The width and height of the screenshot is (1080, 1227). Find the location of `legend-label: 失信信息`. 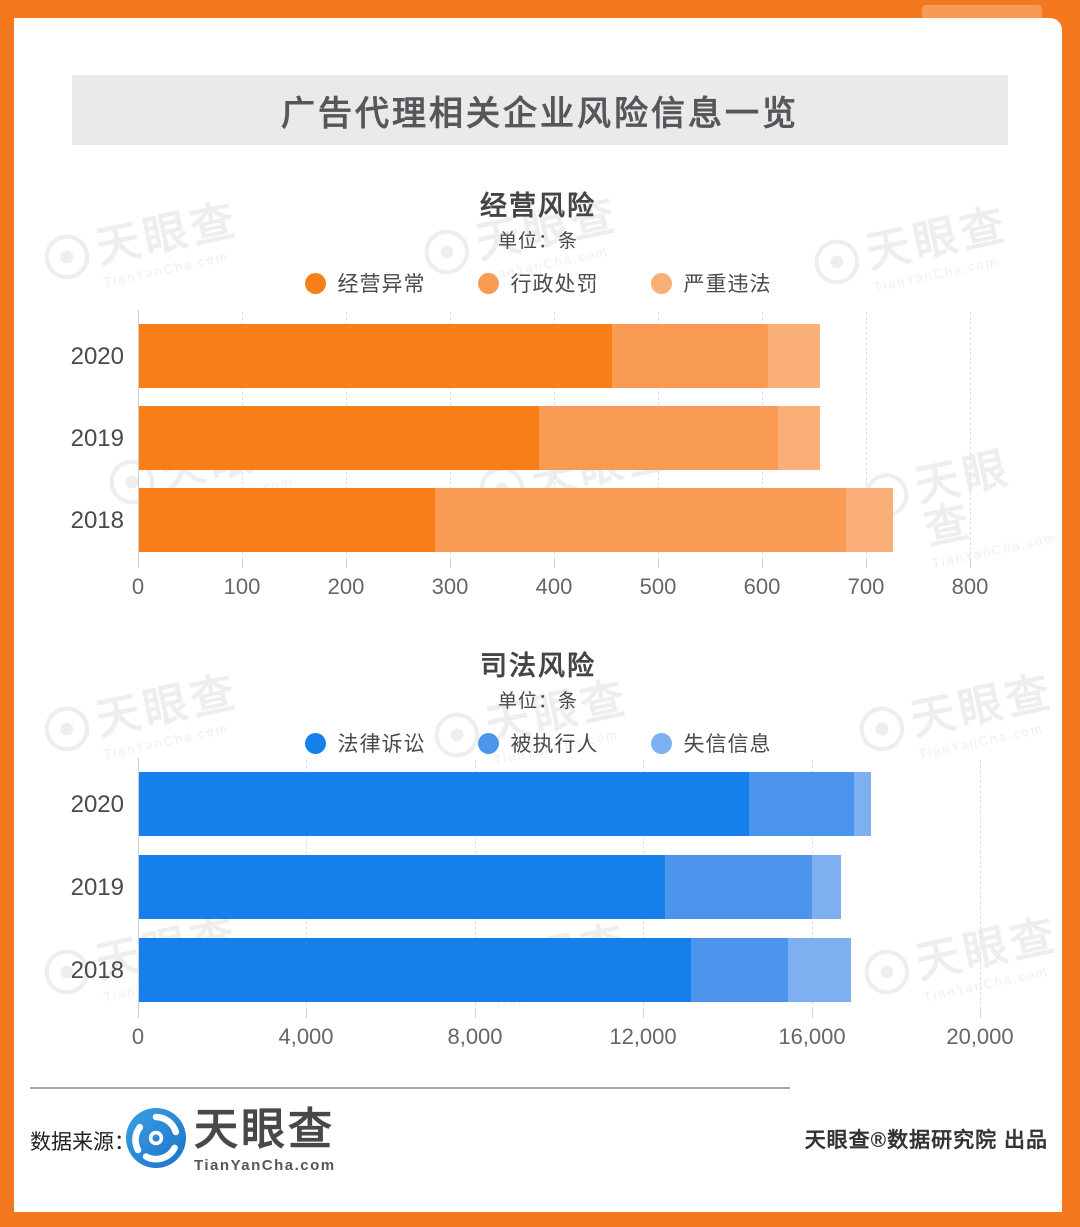

legend-label: 失信信息 is located at coordinates (727, 744).